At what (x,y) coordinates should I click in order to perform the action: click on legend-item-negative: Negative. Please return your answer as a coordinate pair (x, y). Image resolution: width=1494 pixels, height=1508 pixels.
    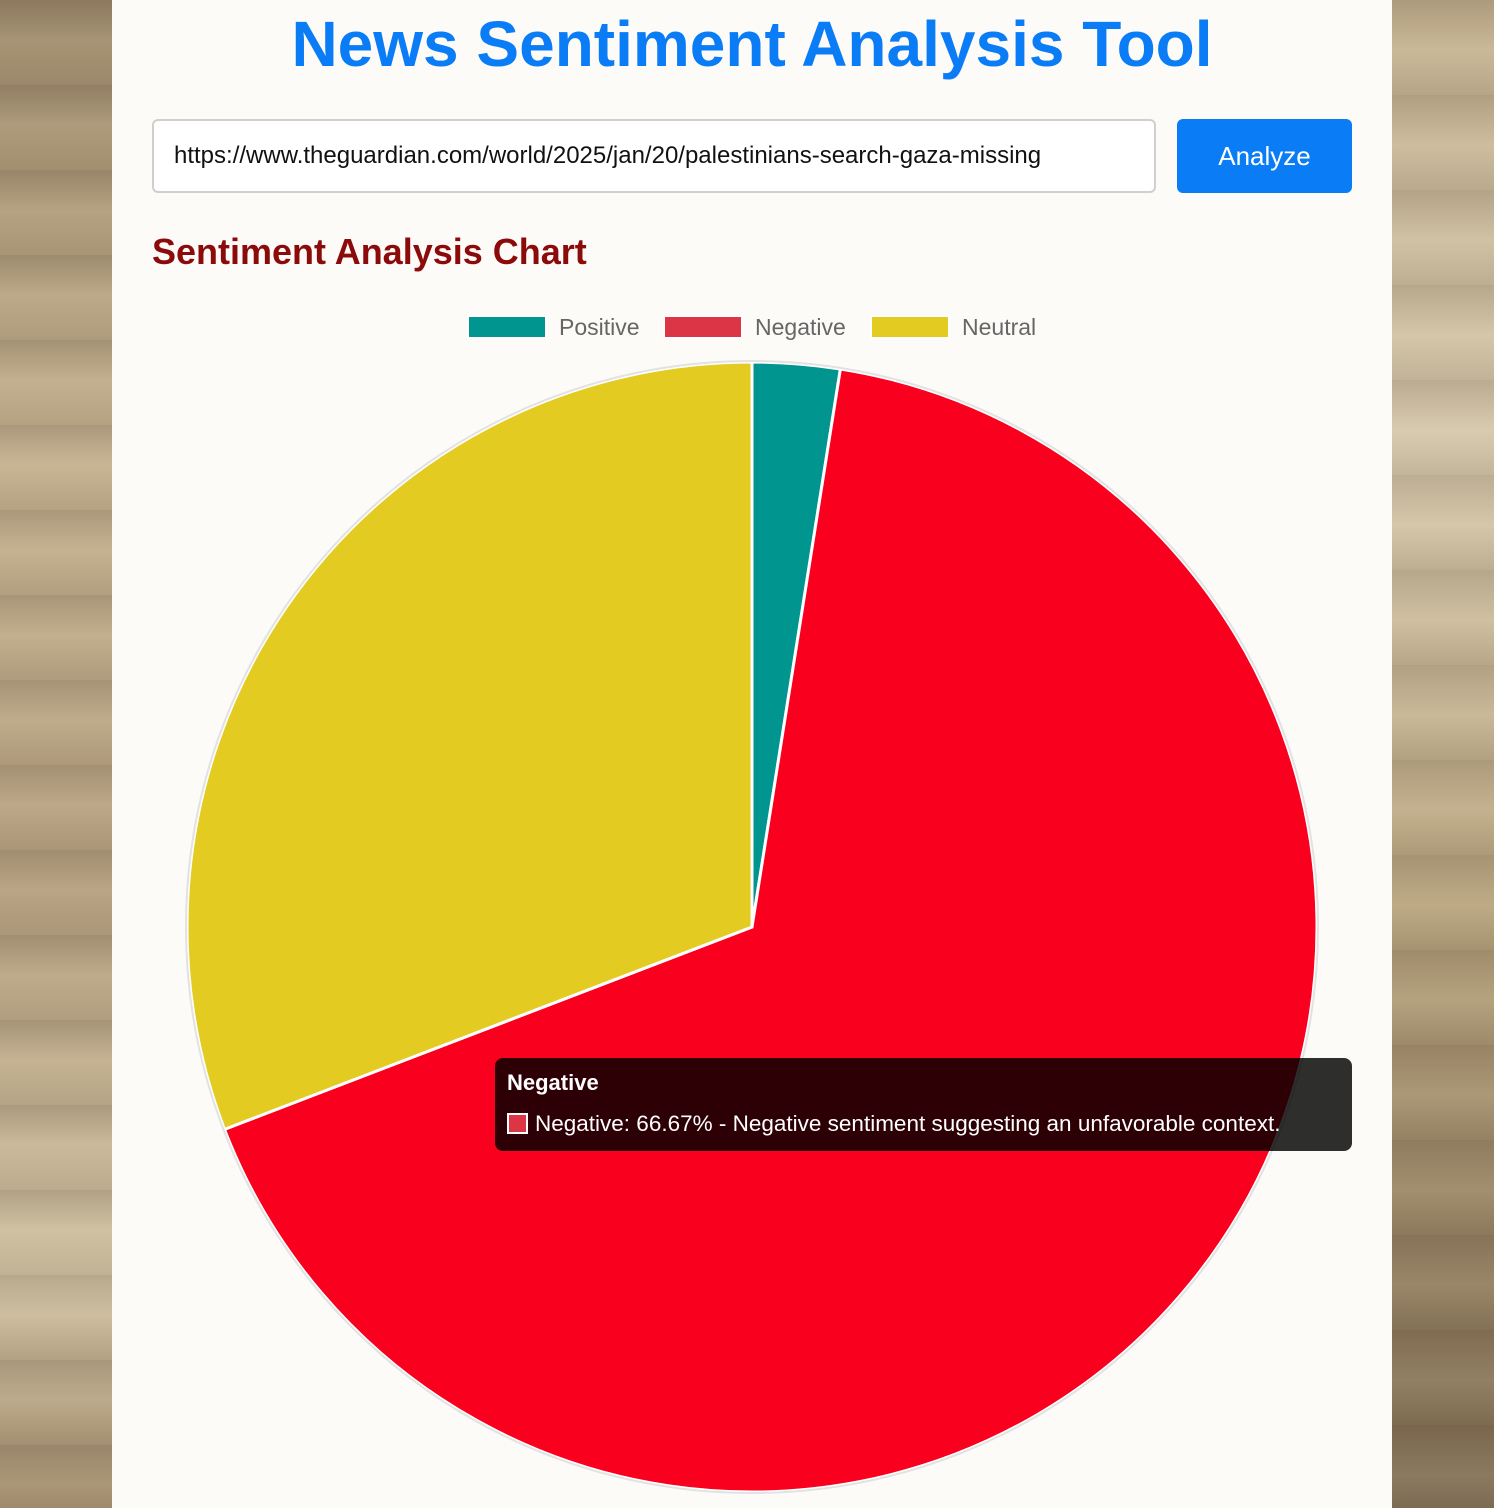
    Looking at the image, I should click on (754, 327).